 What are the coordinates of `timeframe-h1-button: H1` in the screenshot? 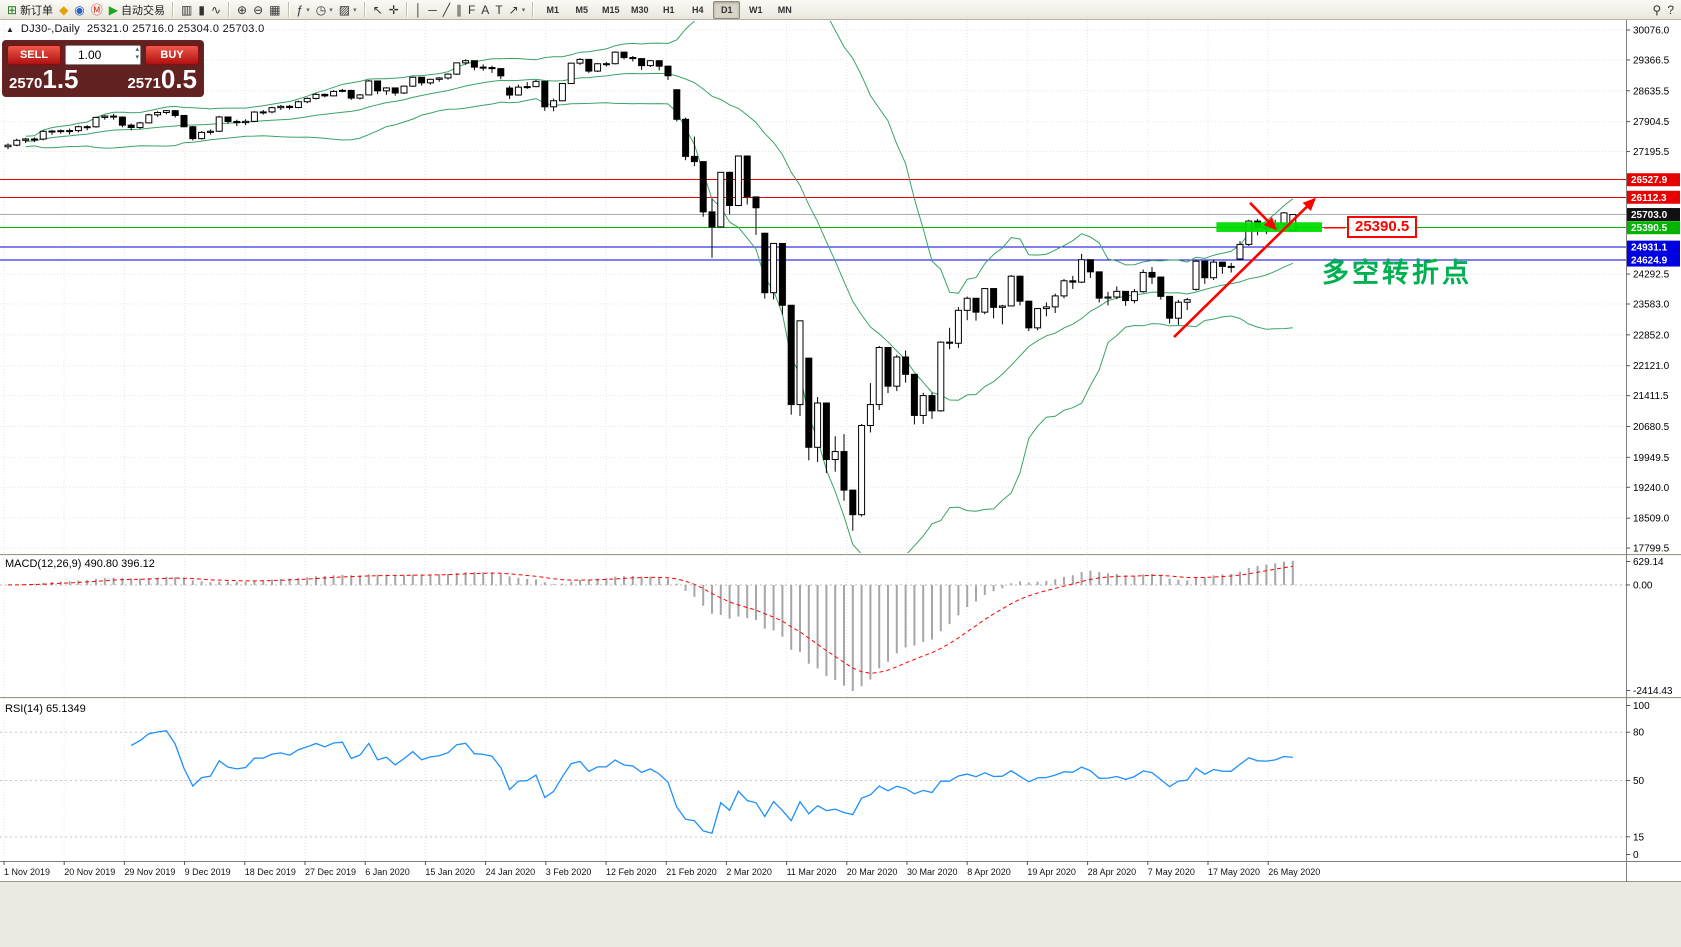 It's located at (668, 9).